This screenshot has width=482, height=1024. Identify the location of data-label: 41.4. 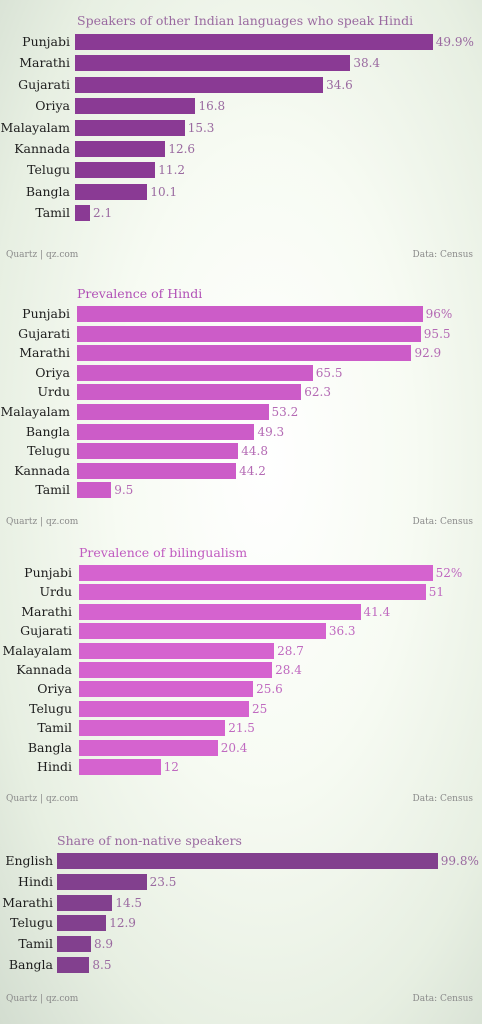
(377, 611).